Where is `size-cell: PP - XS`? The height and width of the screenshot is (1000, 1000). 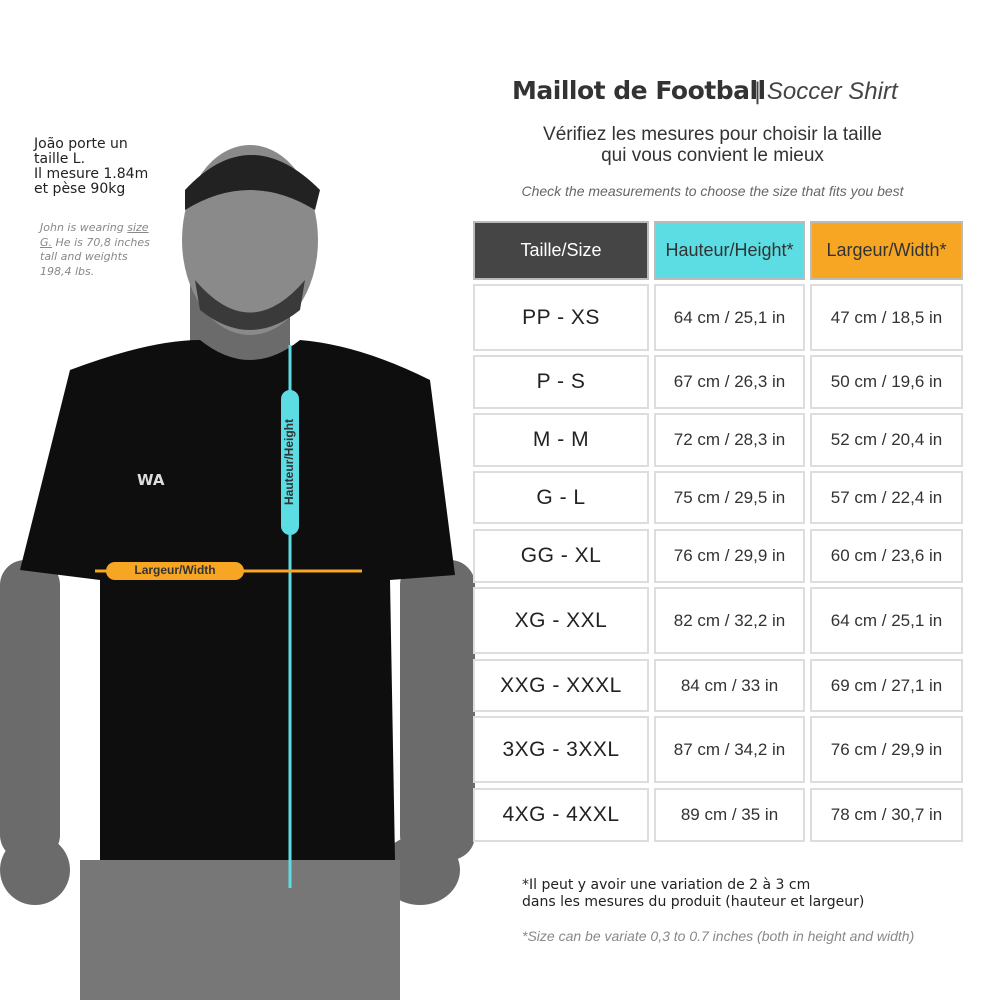 size-cell: PP - XS is located at coordinates (561, 317).